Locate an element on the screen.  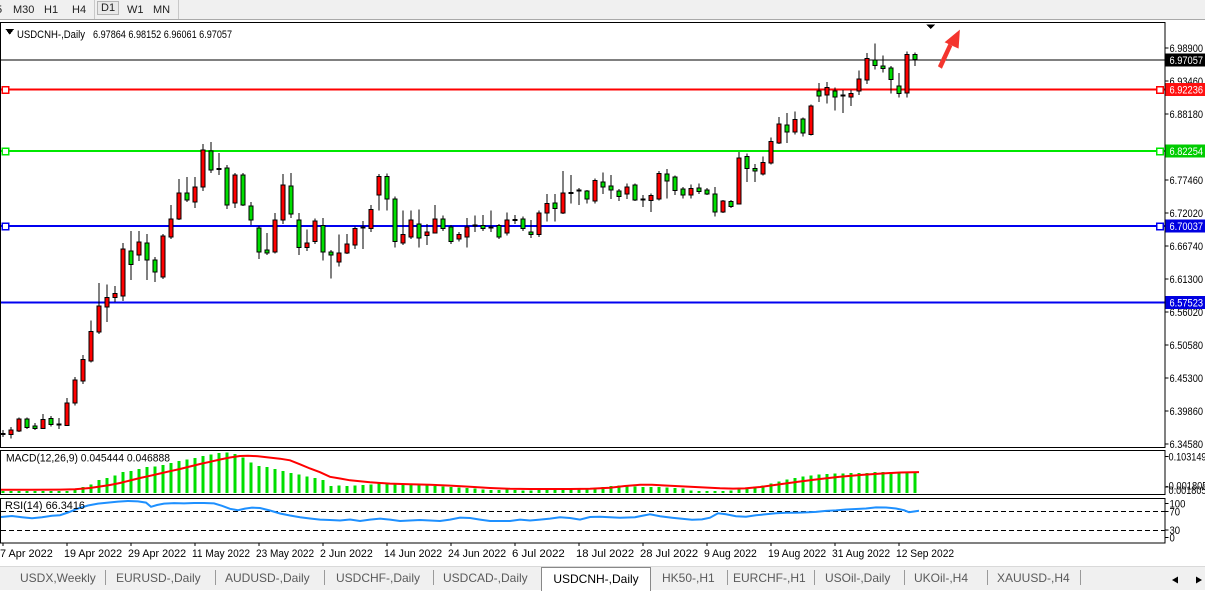
svg-text: 6.72020 is located at coordinates (1187, 214).